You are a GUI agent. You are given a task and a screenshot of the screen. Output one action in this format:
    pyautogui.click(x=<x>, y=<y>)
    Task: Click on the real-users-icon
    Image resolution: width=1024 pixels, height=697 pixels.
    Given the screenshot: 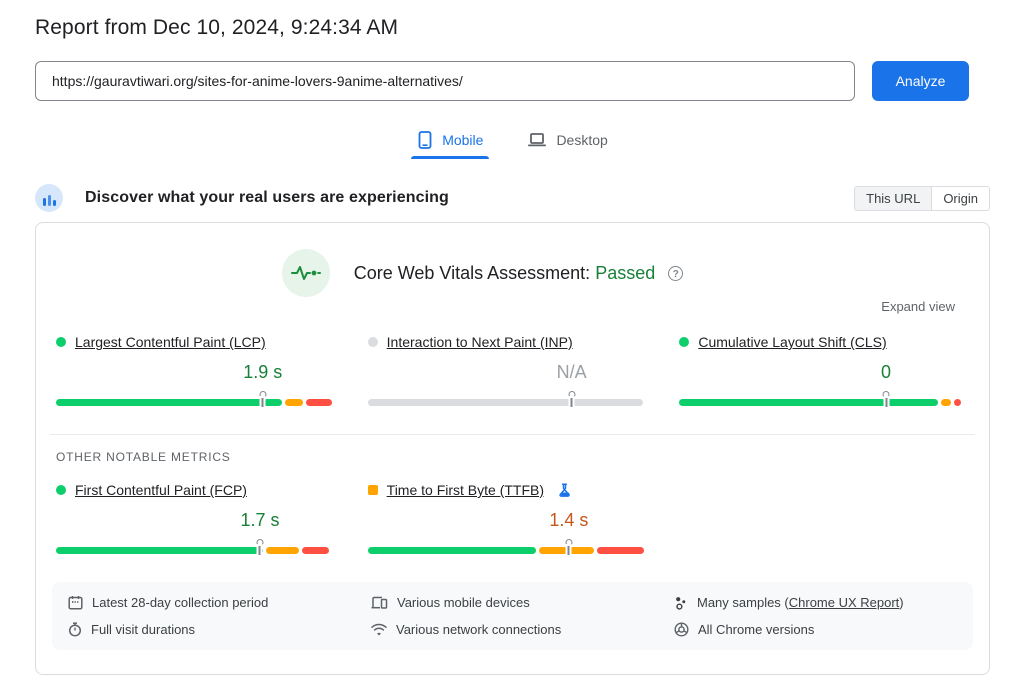 What is the action you would take?
    pyautogui.click(x=49, y=198)
    